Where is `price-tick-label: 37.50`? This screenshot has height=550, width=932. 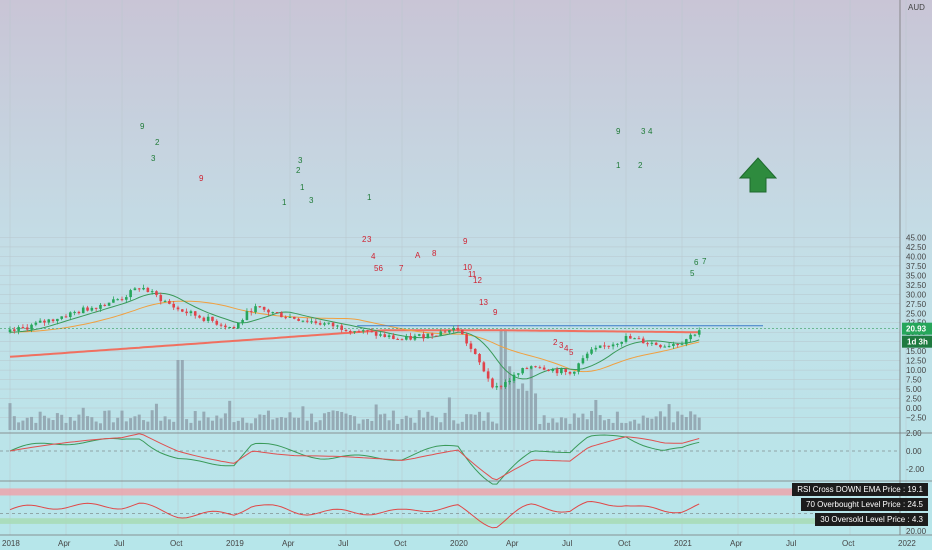 price-tick-label: 37.50 is located at coordinates (916, 266).